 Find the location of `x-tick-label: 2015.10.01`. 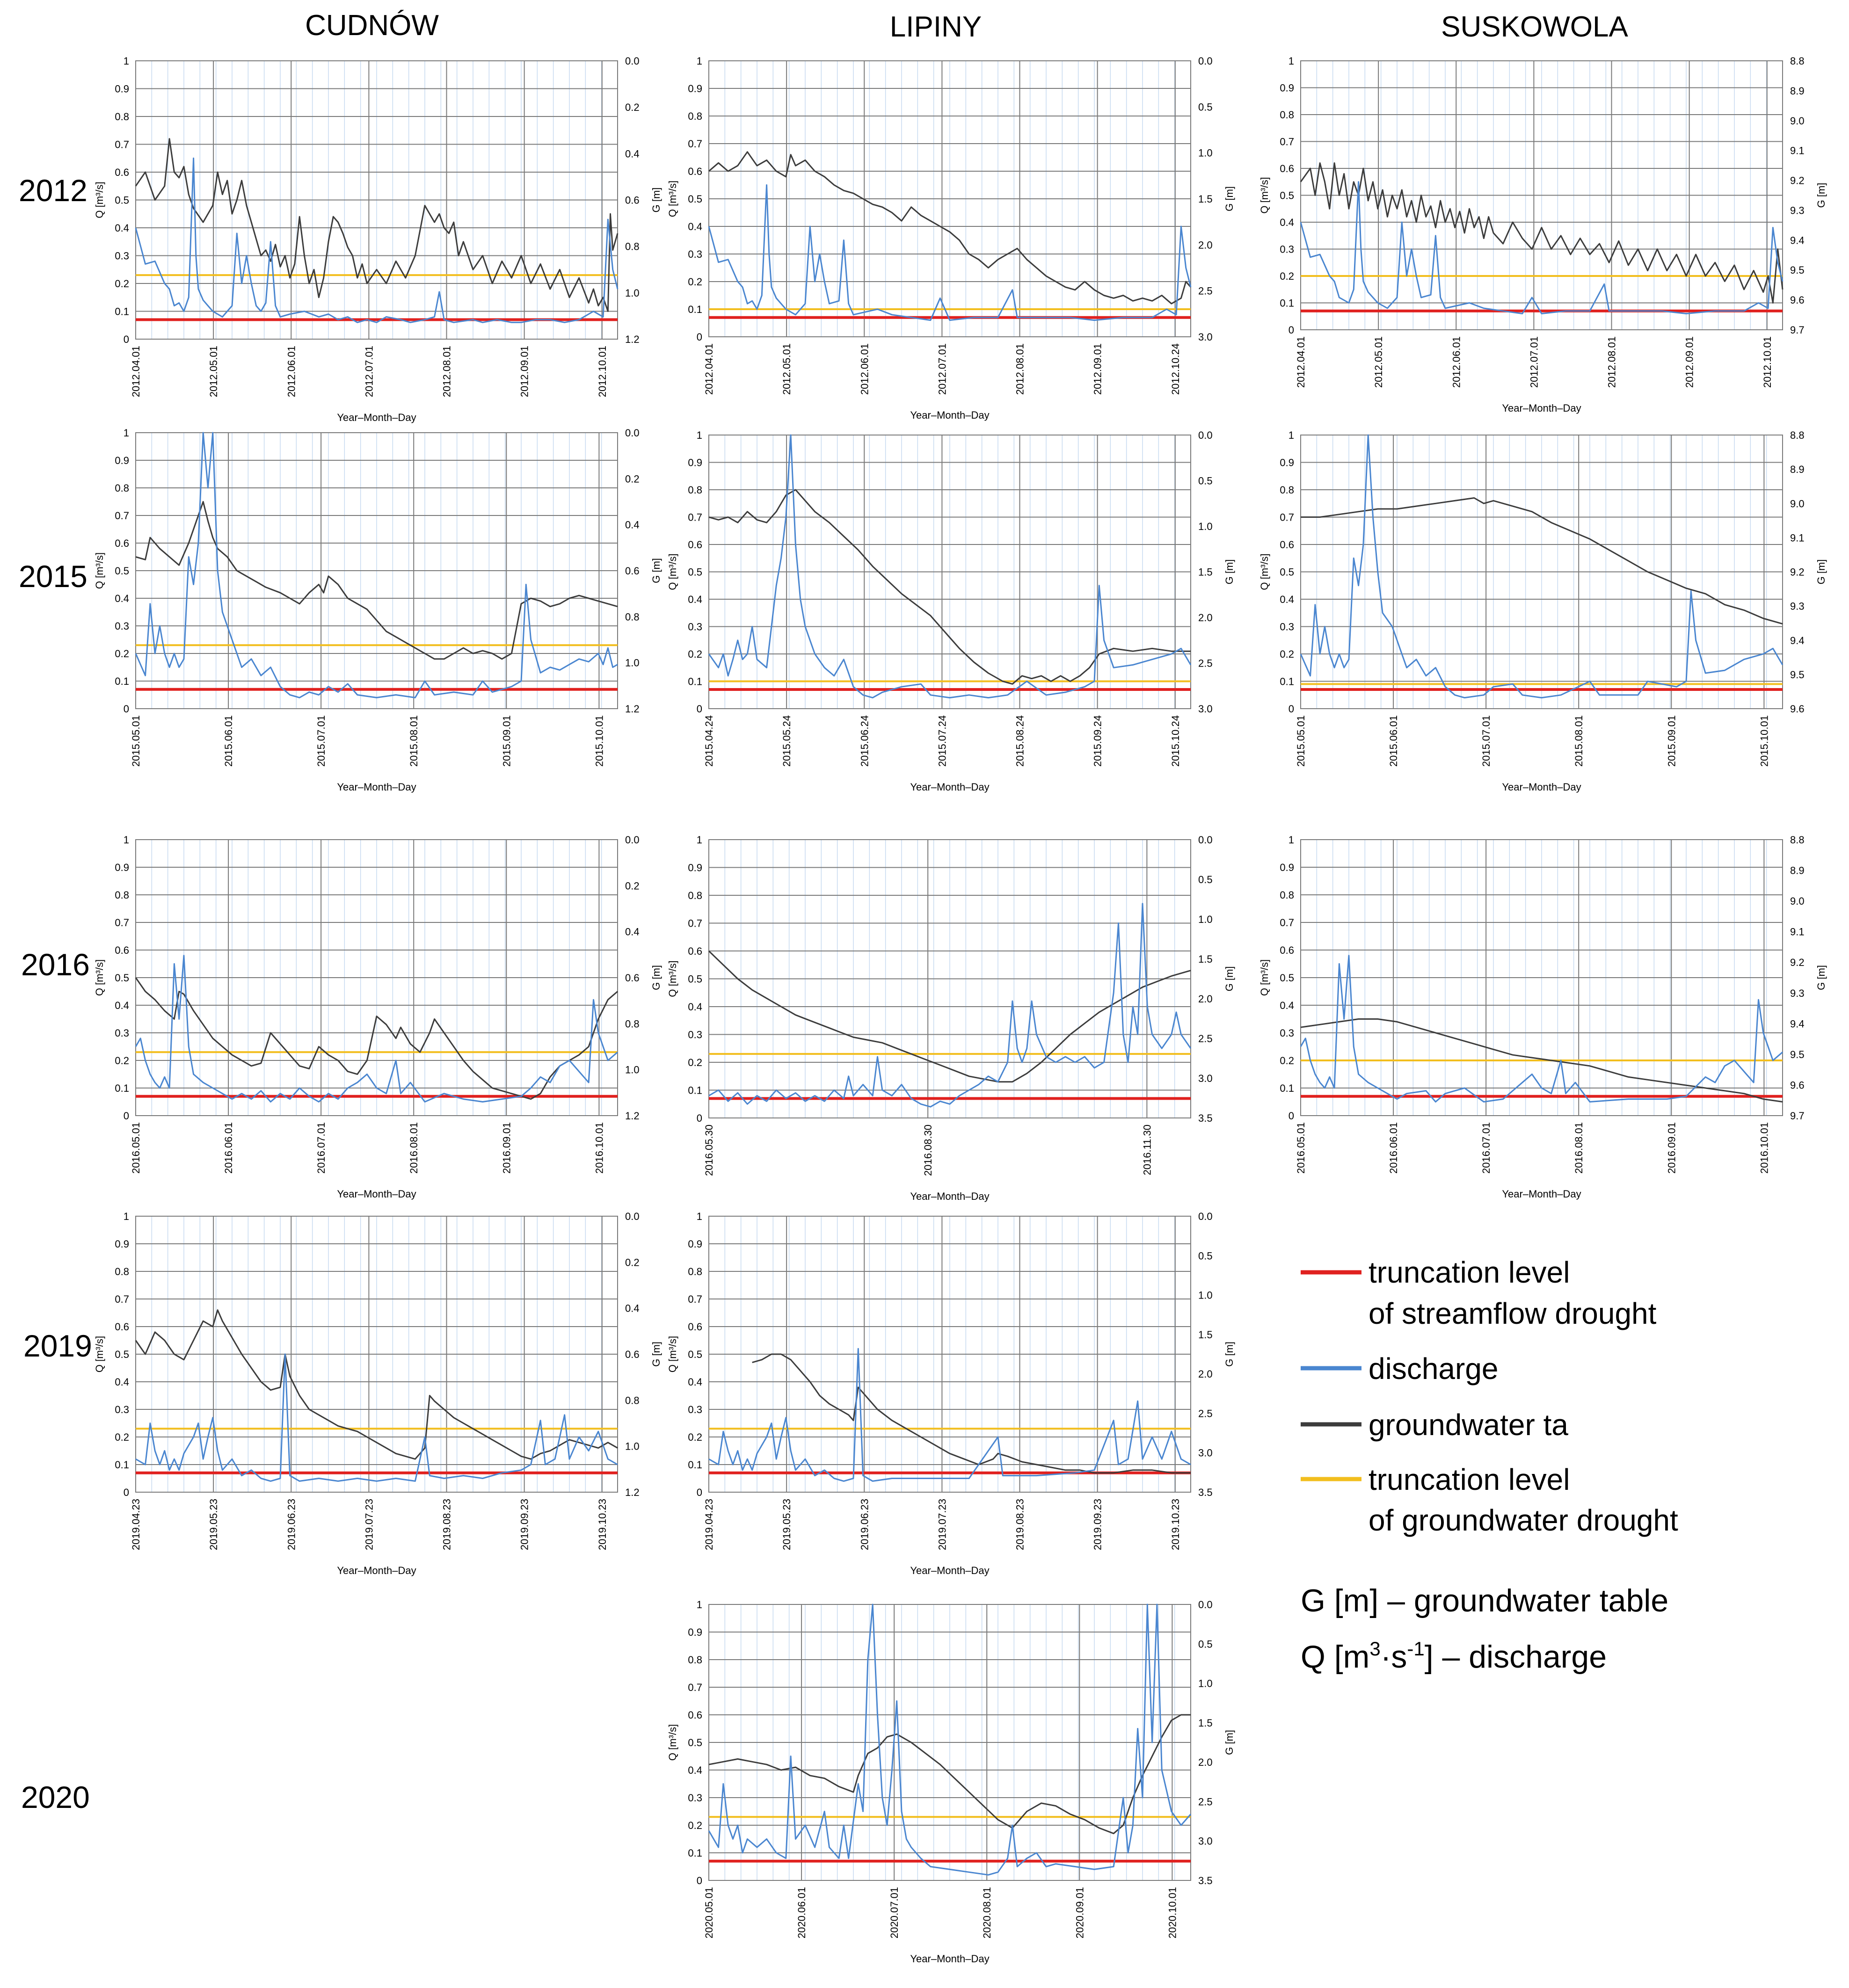

x-tick-label: 2015.10.01 is located at coordinates (599, 741).